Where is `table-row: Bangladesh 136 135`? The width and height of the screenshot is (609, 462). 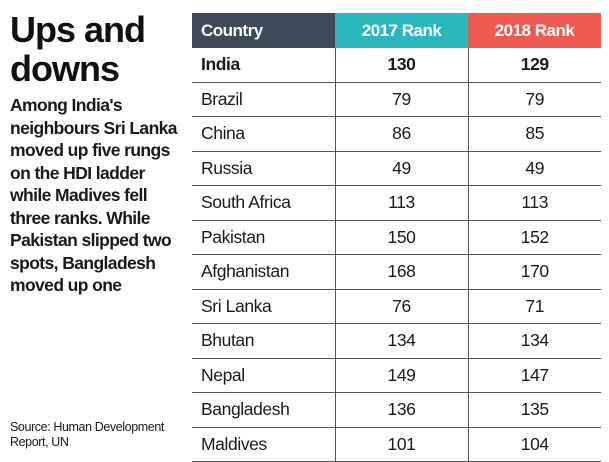 table-row: Bangladesh 136 135 is located at coordinates (396, 410).